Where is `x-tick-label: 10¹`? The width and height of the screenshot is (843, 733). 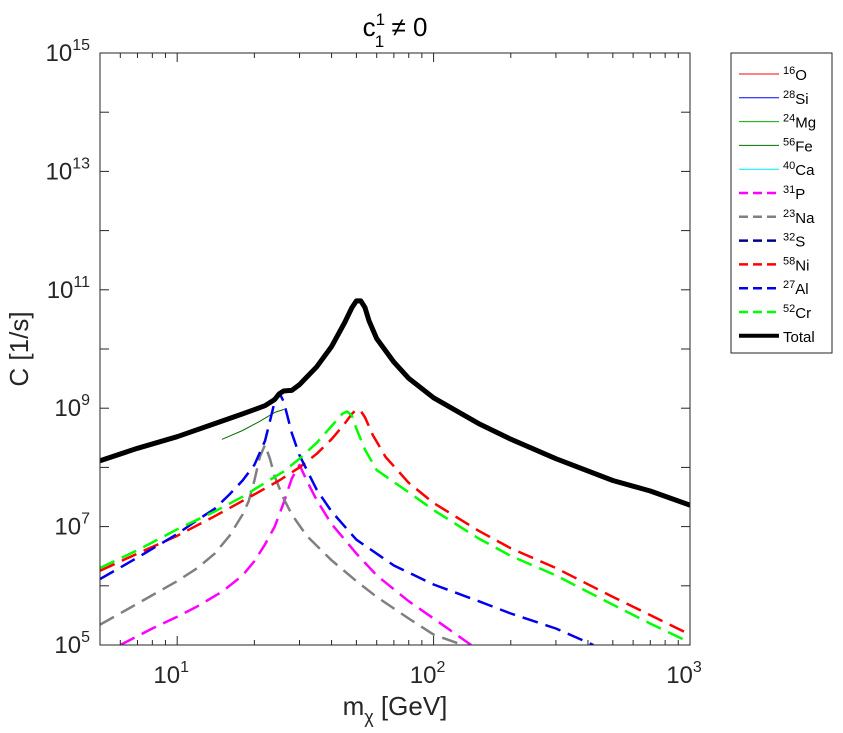
x-tick-label: 10¹ is located at coordinates (171, 674).